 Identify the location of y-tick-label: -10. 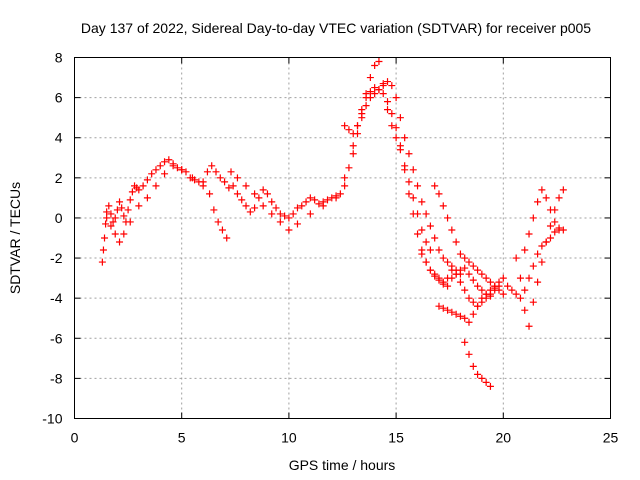
(52, 419).